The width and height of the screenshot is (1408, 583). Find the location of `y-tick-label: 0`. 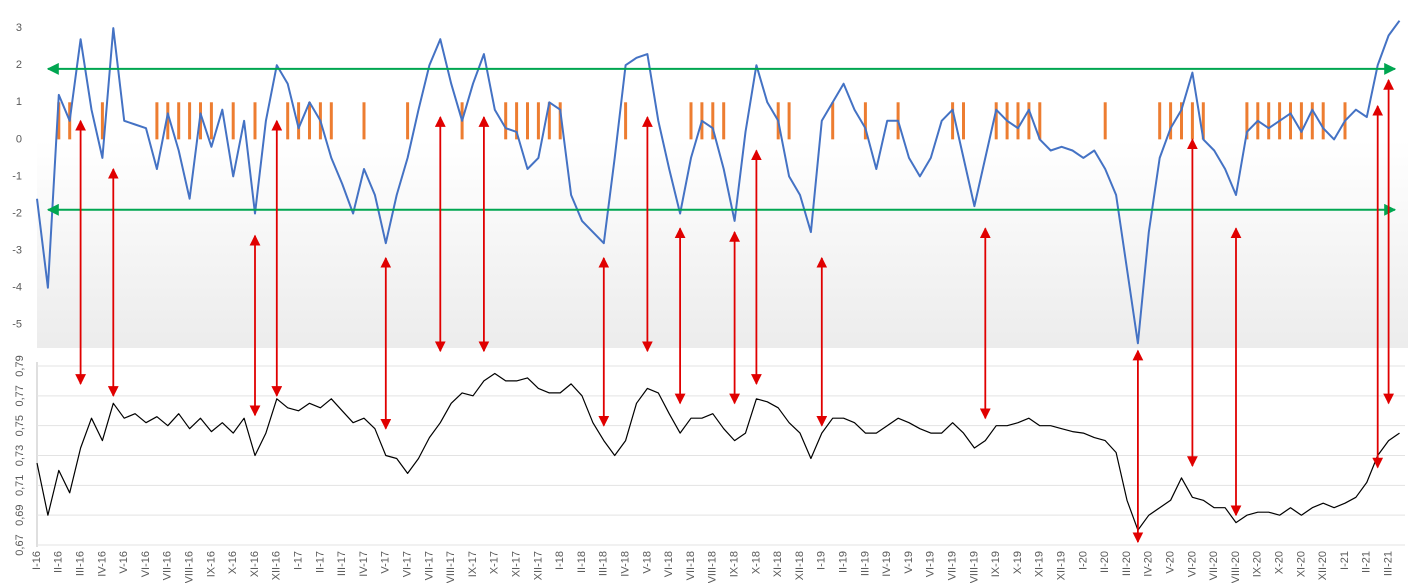

y-tick-label: 0 is located at coordinates (19, 139).